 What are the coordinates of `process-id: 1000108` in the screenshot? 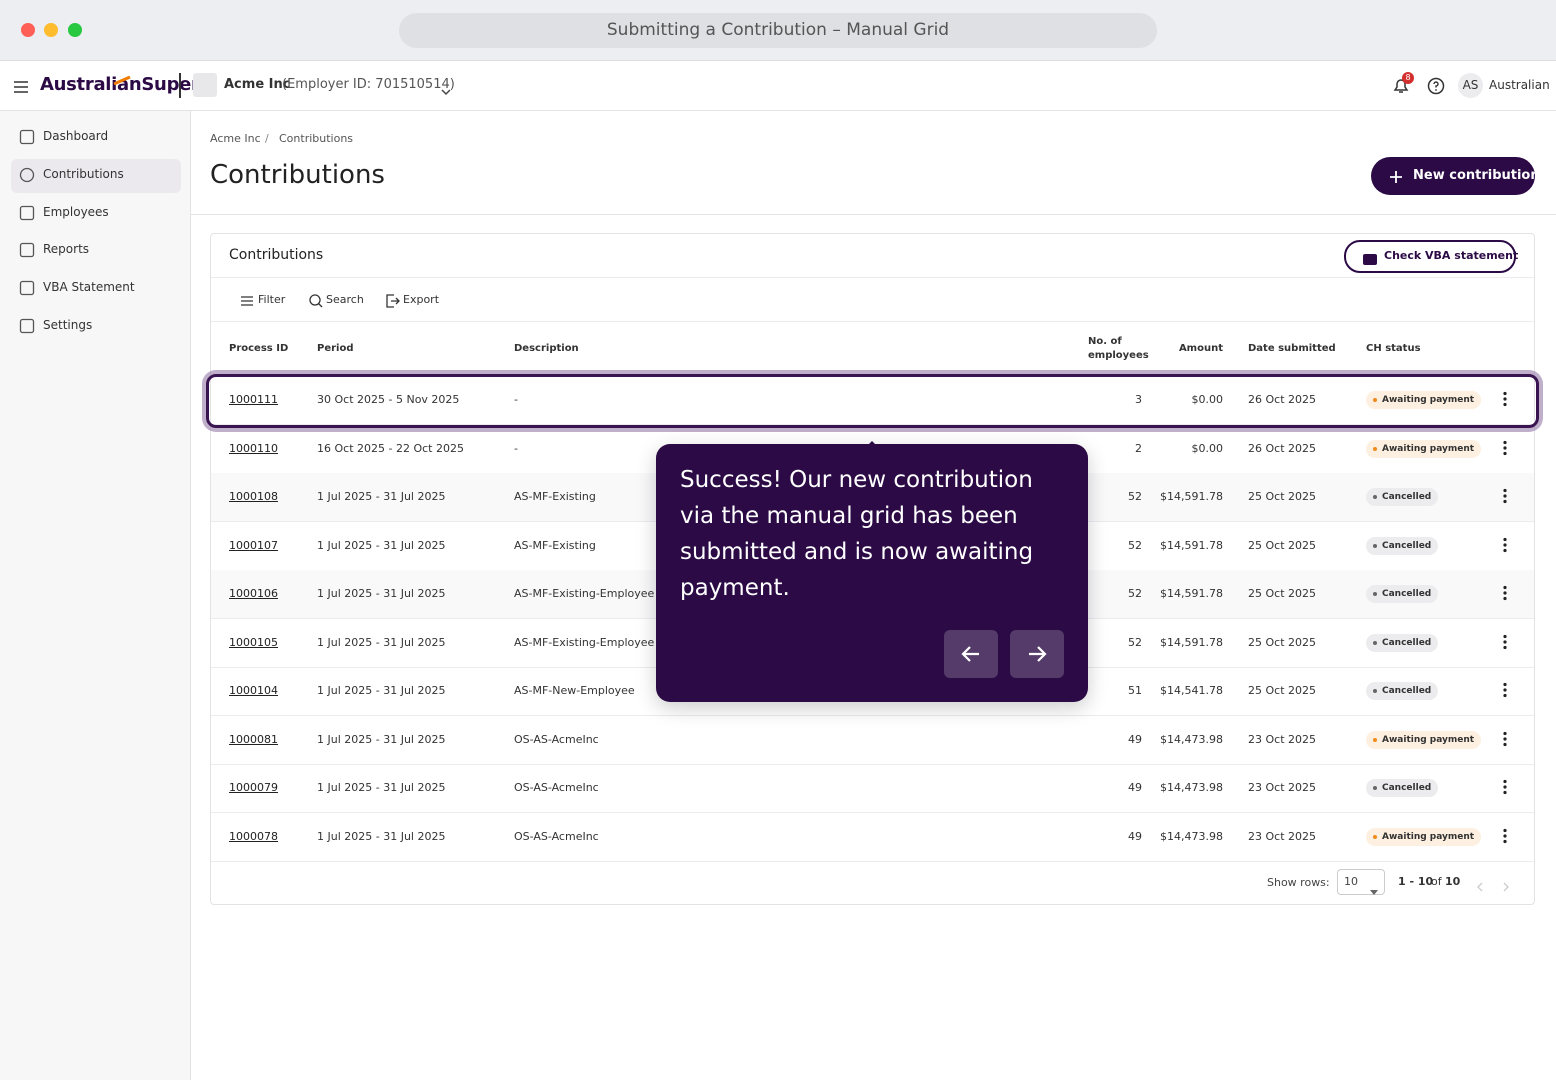 It's located at (253, 496).